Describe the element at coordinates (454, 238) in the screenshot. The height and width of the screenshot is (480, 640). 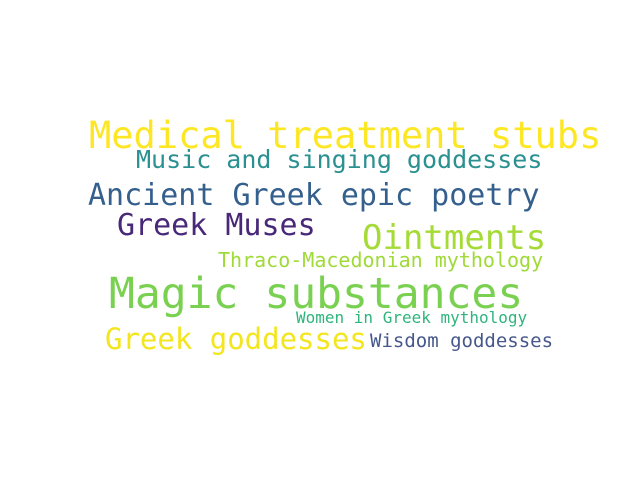
I see `word-ointments: Ointments` at that location.